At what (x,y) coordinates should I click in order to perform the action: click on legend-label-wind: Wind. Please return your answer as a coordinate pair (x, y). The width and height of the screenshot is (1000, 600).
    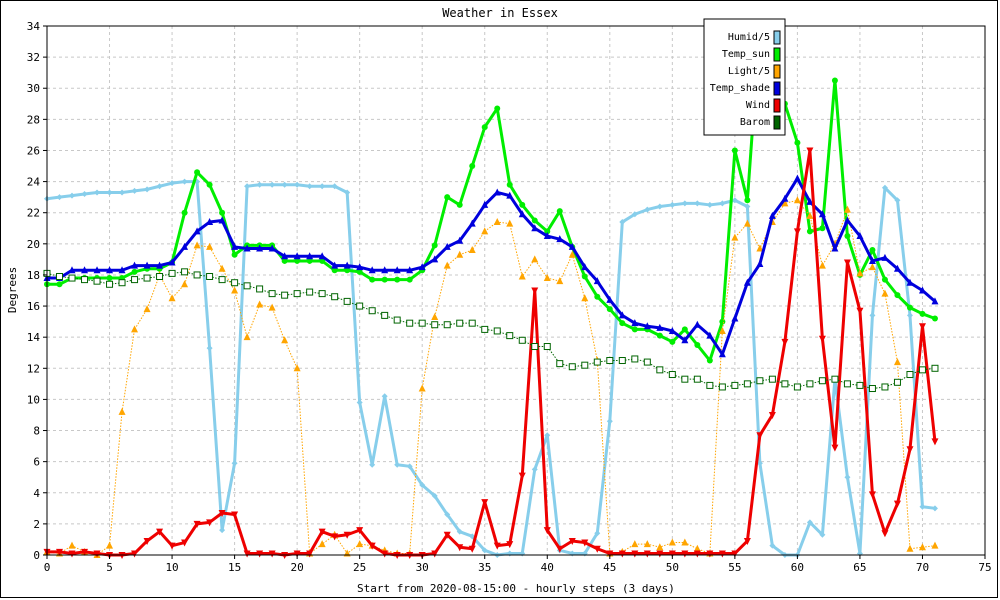
    Looking at the image, I should click on (758, 105).